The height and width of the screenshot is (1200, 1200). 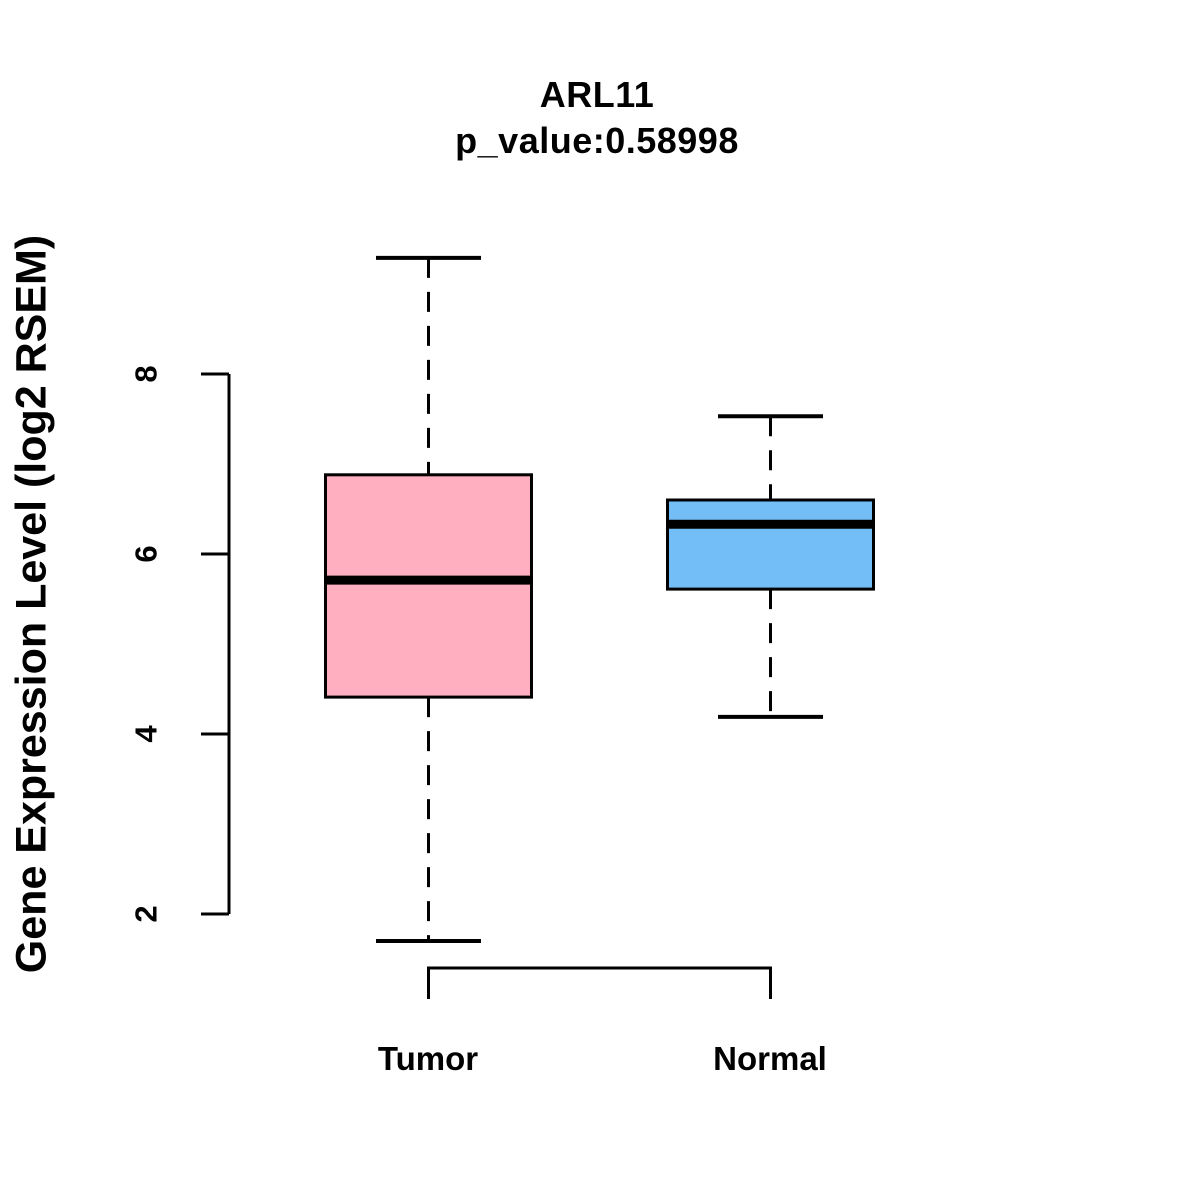 What do you see at coordinates (146, 913) in the screenshot?
I see `y-tick-label-2: 2` at bounding box center [146, 913].